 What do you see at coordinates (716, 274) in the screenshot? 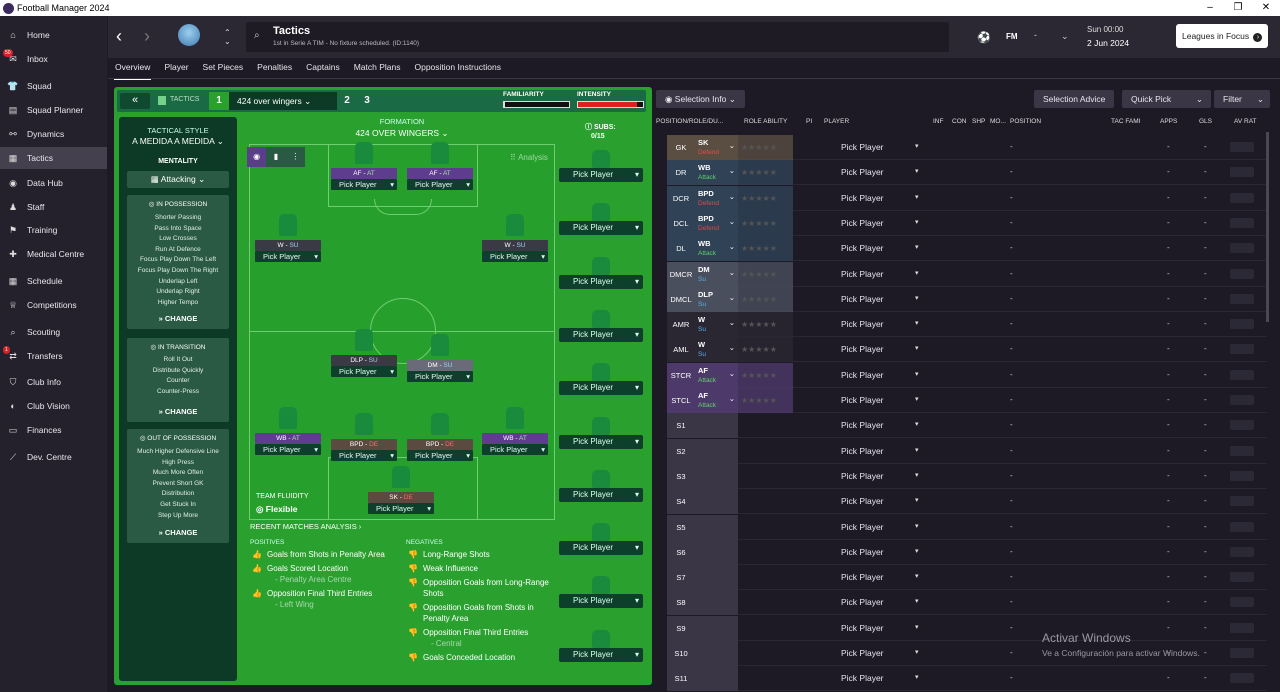
I see `role-duty-cell: DM Su ⌄` at bounding box center [716, 274].